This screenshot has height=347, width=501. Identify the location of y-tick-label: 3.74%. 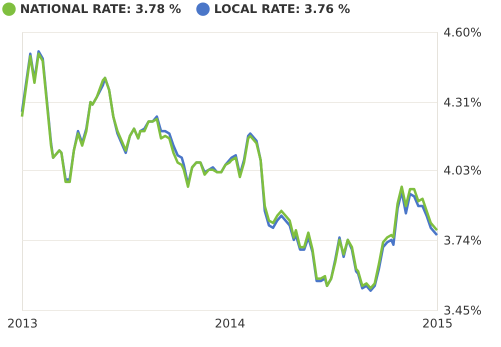
(463, 240).